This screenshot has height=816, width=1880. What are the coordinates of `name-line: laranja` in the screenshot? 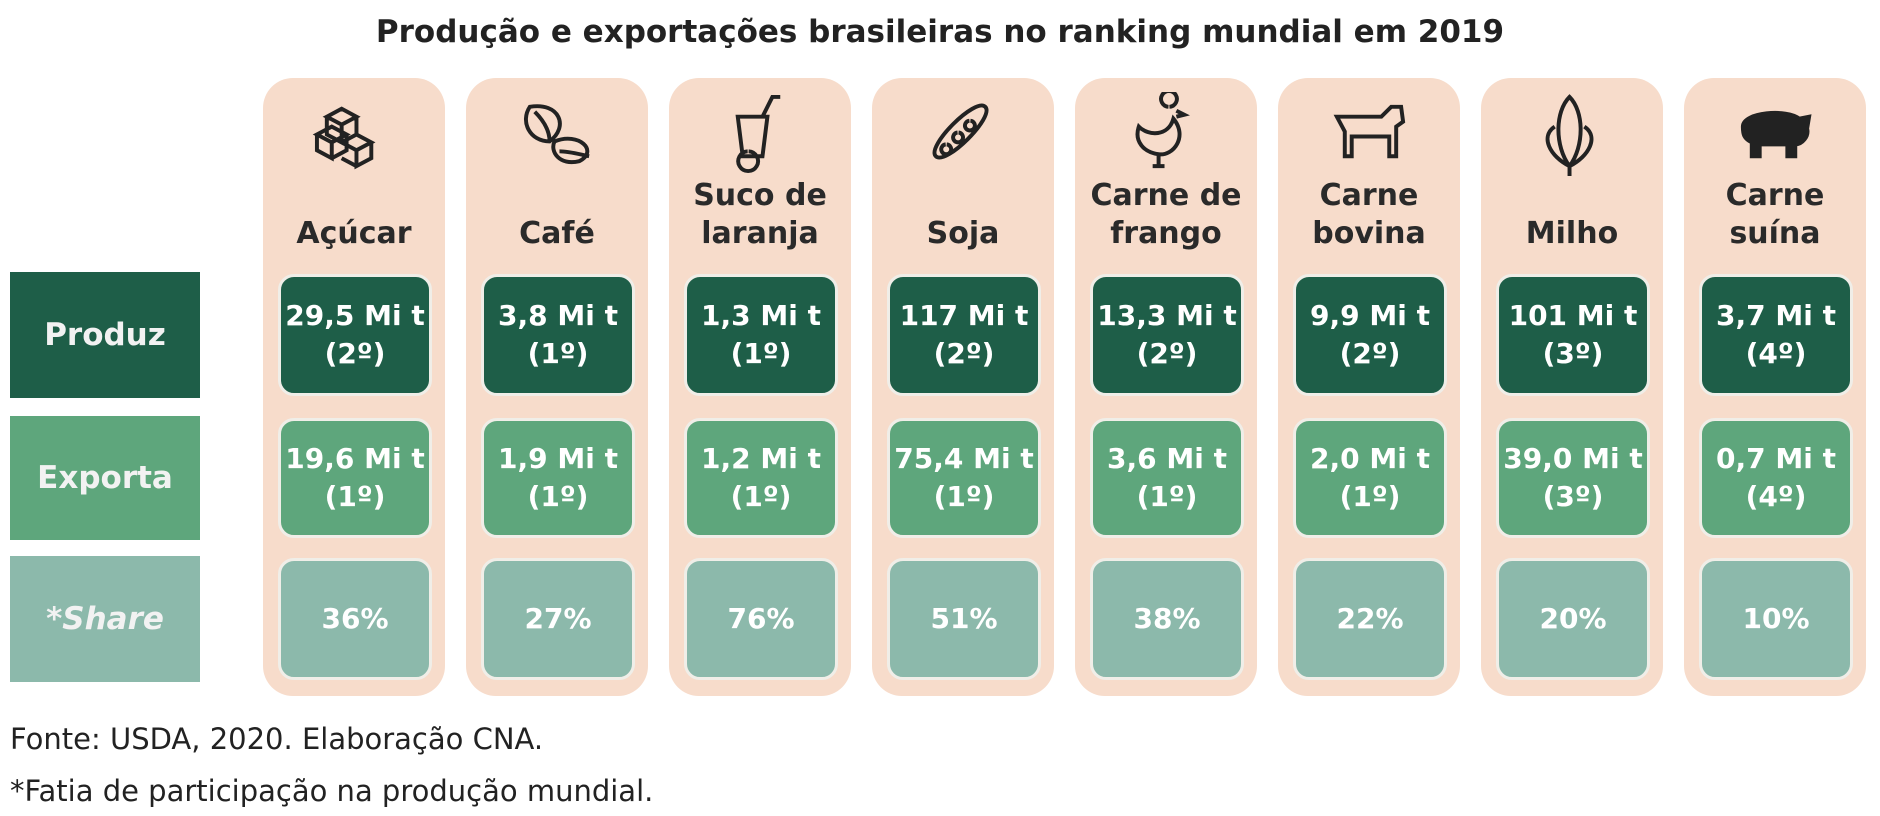 It's located at (760, 233).